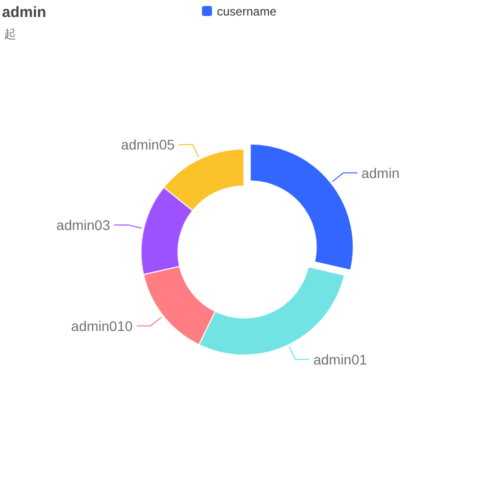  What do you see at coordinates (246, 11) in the screenshot?
I see `legend-label: cusername` at bounding box center [246, 11].